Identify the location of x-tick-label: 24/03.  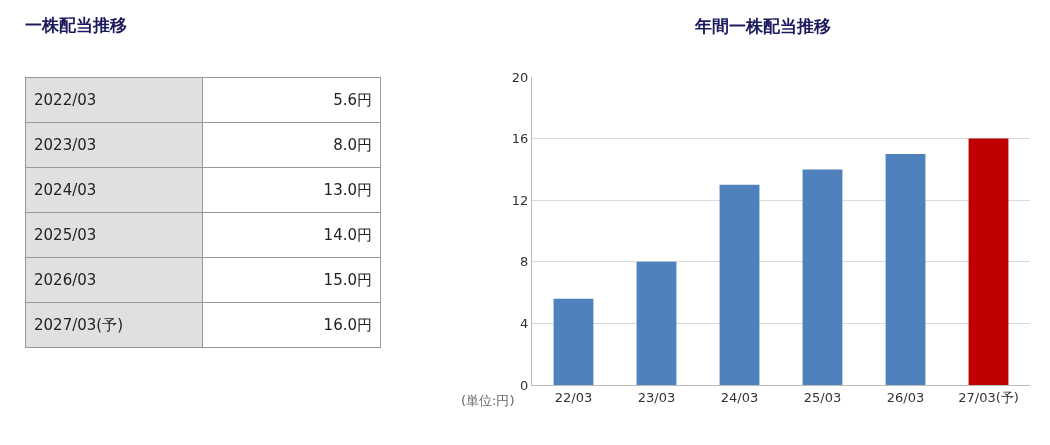
(739, 397).